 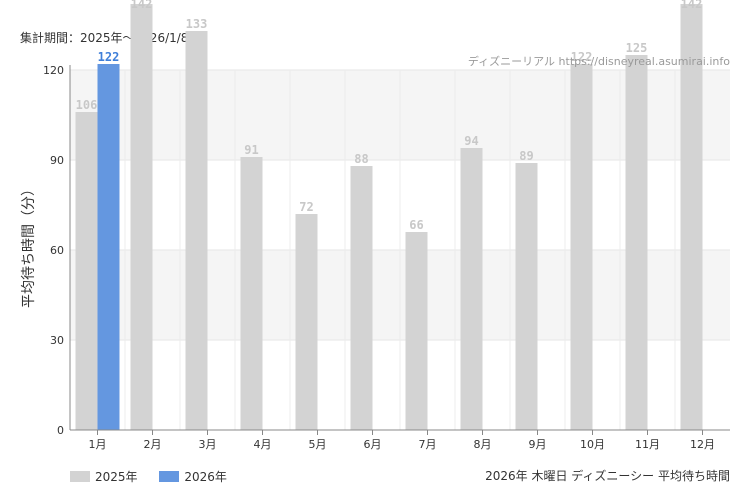 I want to click on y-tick-labels: 0 30 60 90 120, so click(x=53, y=250).